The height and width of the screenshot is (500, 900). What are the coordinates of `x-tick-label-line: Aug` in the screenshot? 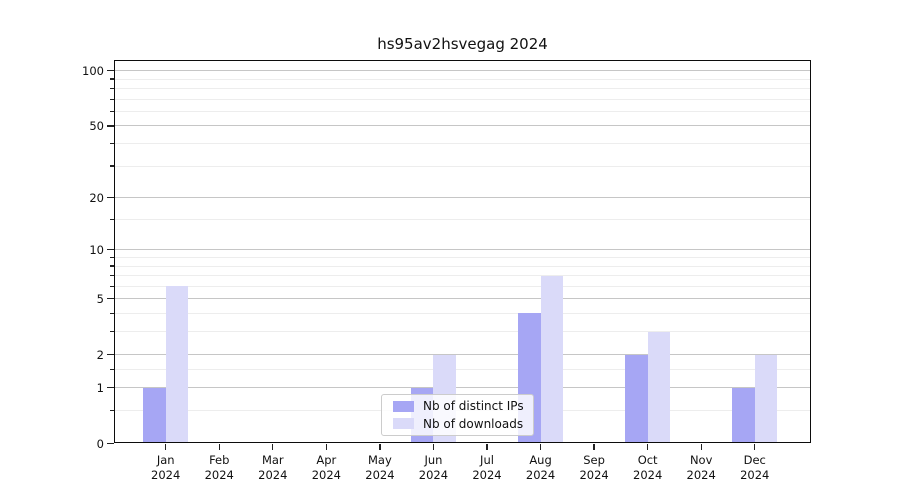 It's located at (540, 459).